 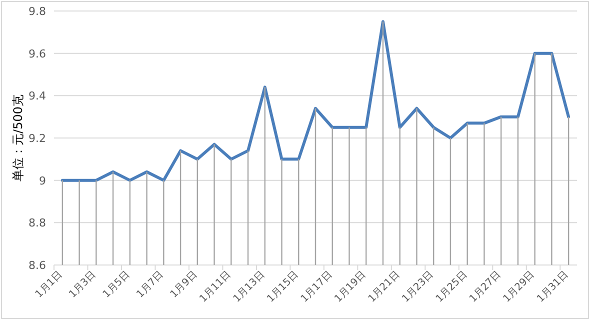 I want to click on y-axis-title: 单位：元/500克, so click(x=18, y=138).